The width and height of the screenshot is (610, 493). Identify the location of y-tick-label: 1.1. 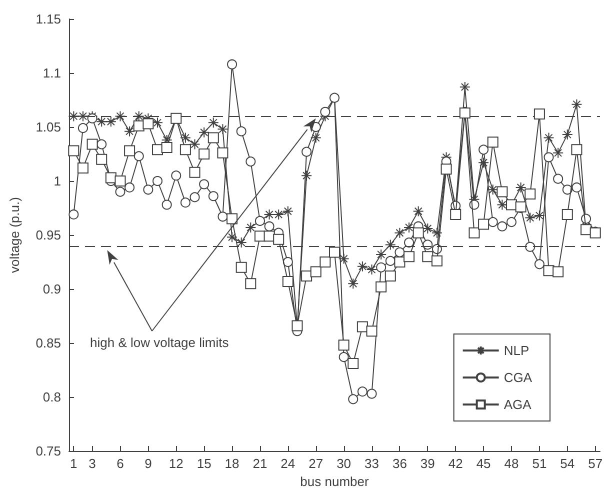
(51, 73).